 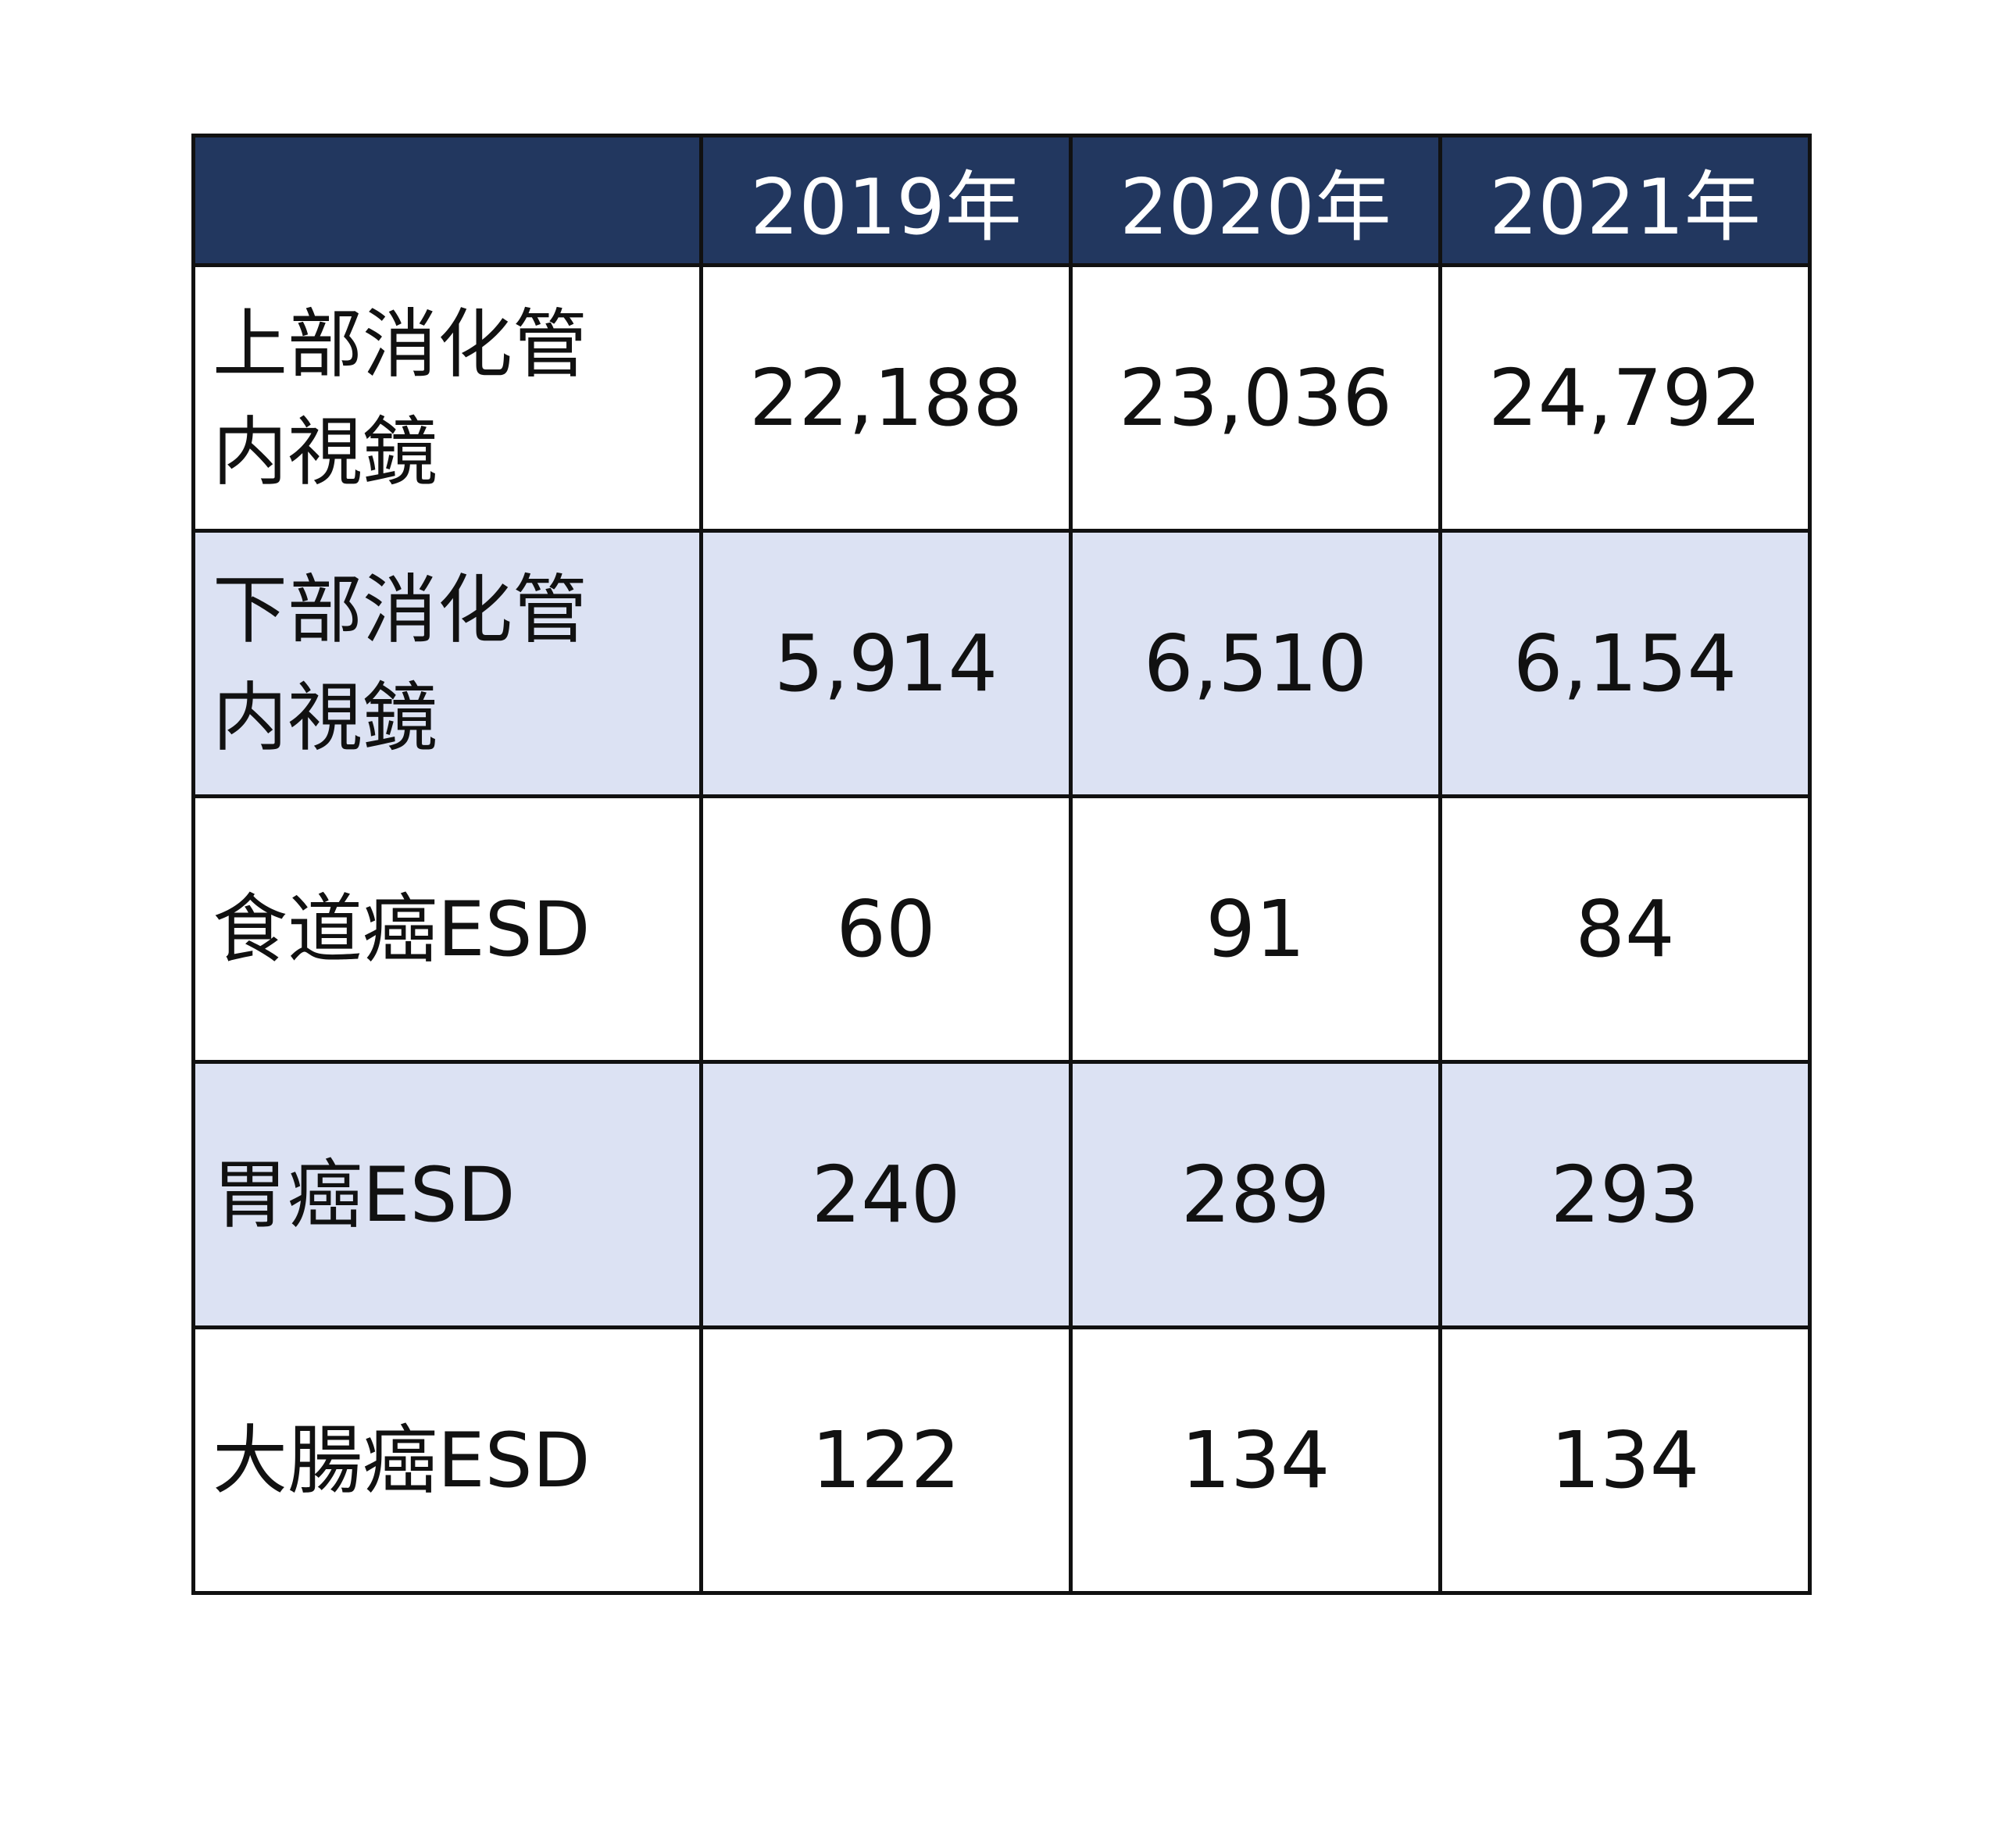 I want to click on cell-upper-endoscopy-2020: 23,036, so click(x=1255, y=398).